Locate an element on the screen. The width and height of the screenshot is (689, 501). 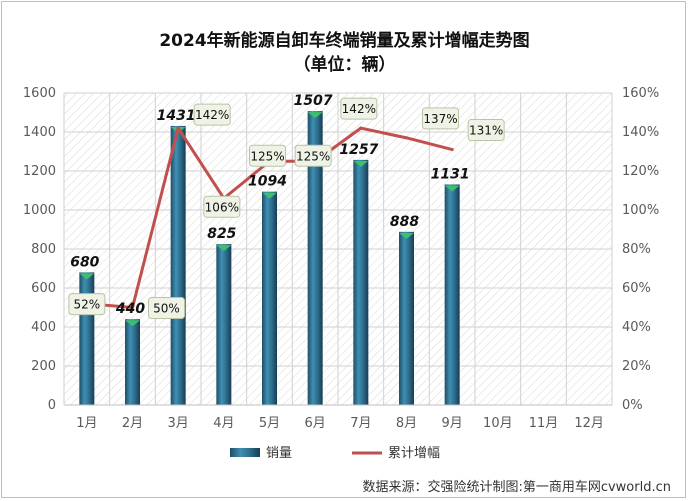
chart-title: 2024年新能源自卸车终端销量及累计增幅走势图 is located at coordinates (344, 41).